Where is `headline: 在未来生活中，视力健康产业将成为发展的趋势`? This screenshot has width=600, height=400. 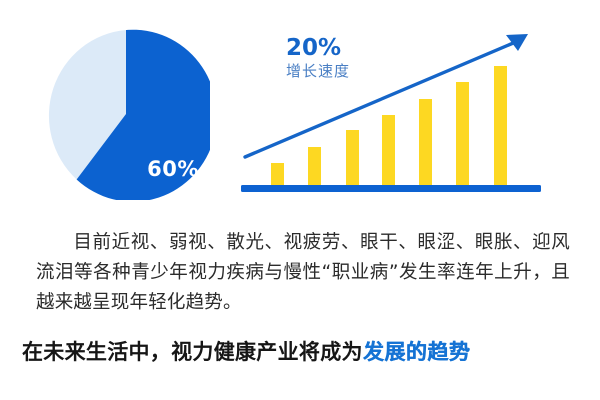
headline: 在未来生活中，视力健康产业将成为发展的趋势 is located at coordinates (302, 352).